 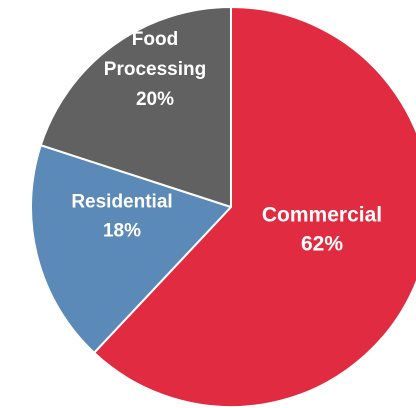 What do you see at coordinates (322, 244) in the screenshot?
I see `pie-label-line: 62%` at bounding box center [322, 244].